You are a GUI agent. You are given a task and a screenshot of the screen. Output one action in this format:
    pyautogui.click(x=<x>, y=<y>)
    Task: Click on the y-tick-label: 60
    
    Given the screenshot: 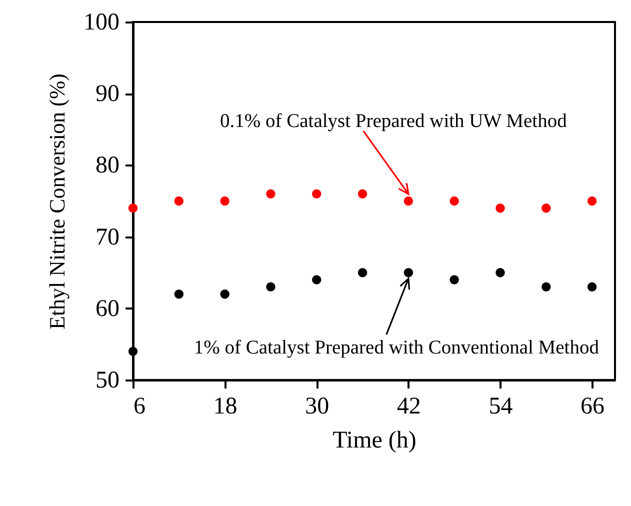 What is the action you would take?
    pyautogui.click(x=108, y=309)
    